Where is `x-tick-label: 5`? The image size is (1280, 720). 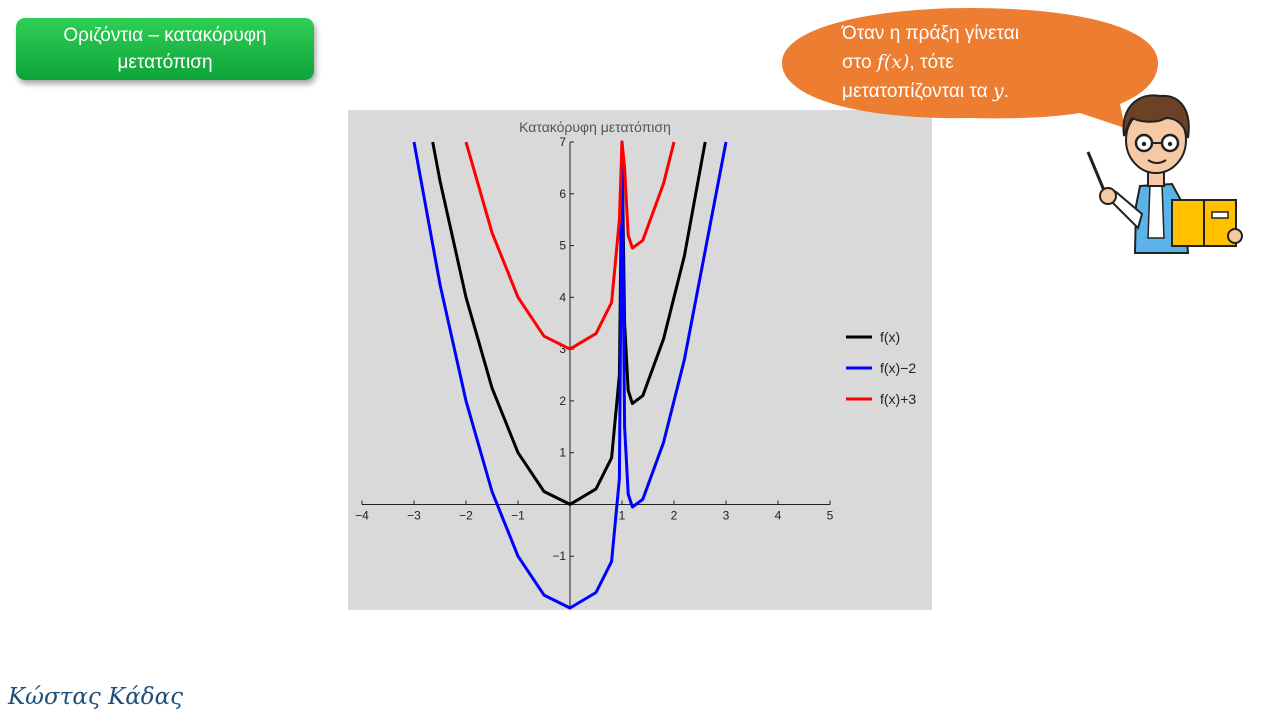 x-tick-label: 5 is located at coordinates (830, 515).